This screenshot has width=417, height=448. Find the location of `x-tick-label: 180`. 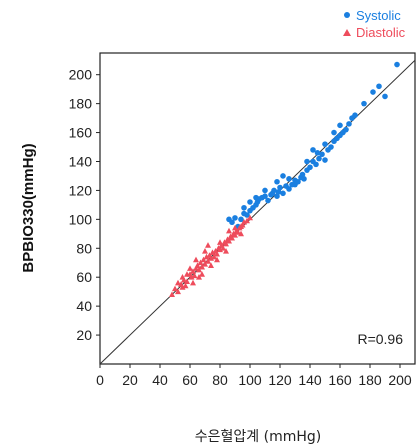

x-tick-label: 180 is located at coordinates (370, 380).